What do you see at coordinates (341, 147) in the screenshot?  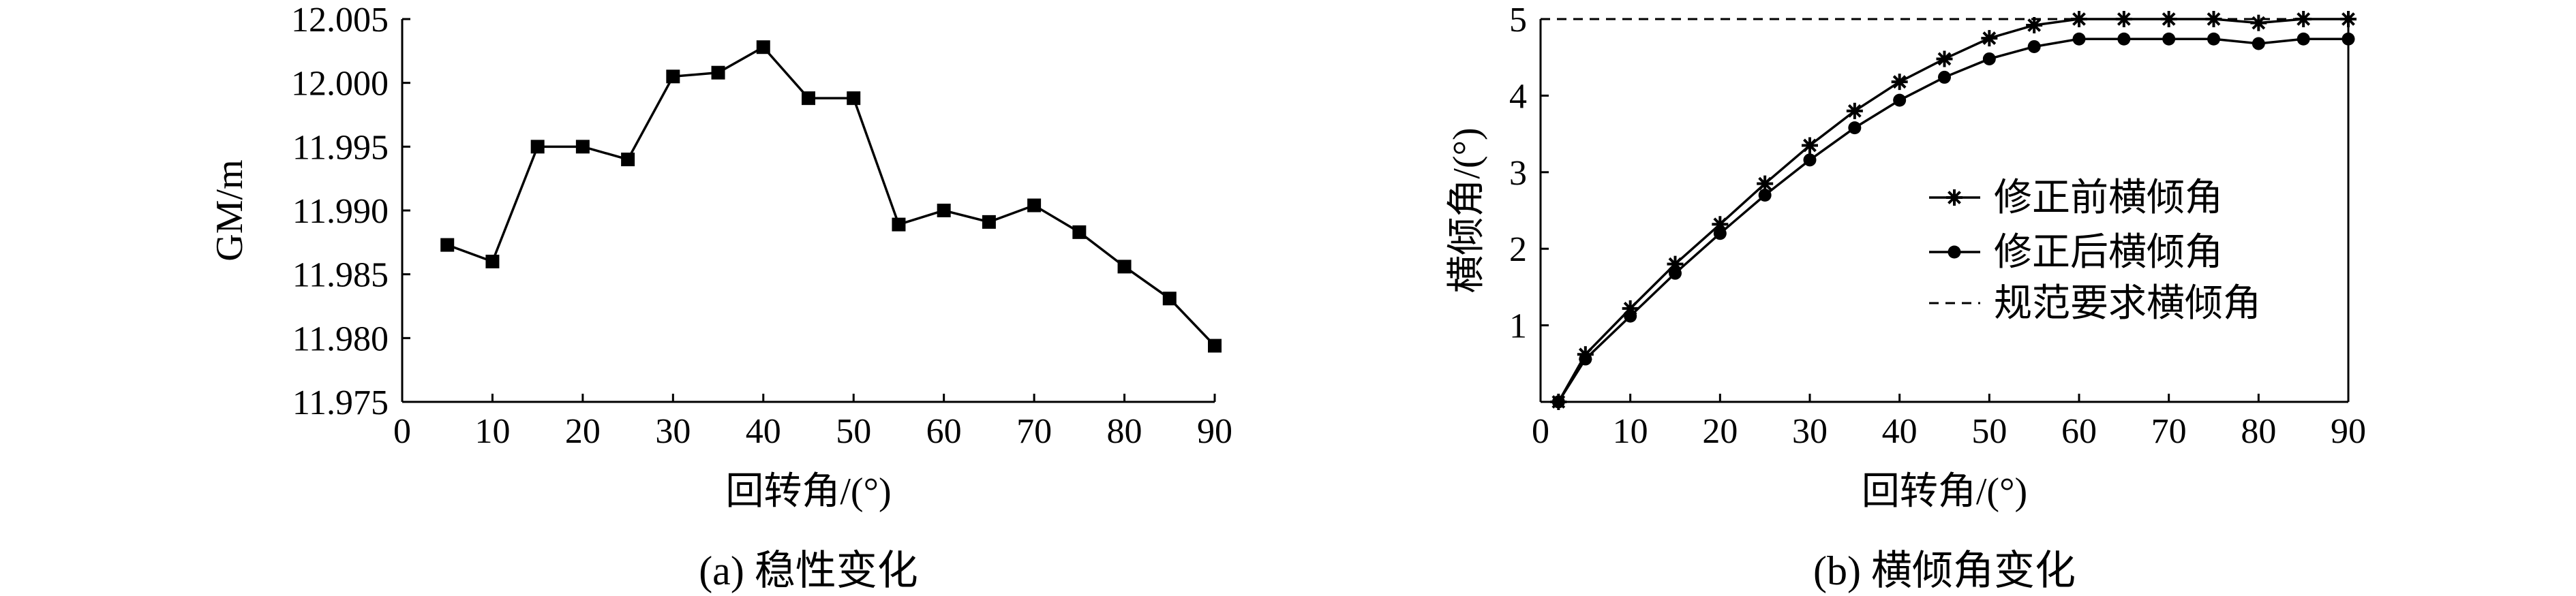 I see `a-y-tick-label: 11.995` at bounding box center [341, 147].